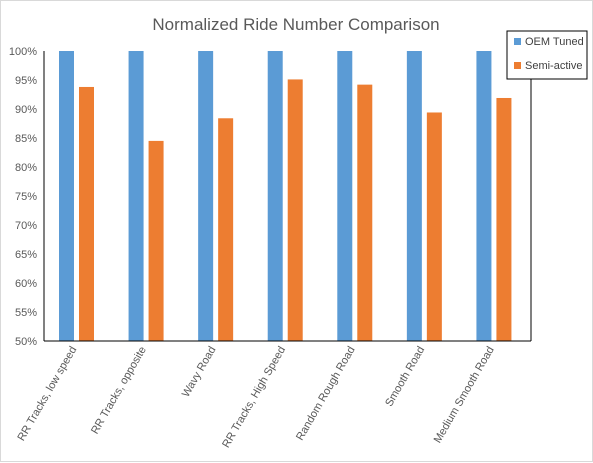  What do you see at coordinates (47, 394) in the screenshot?
I see `x-category-label: RR Tracks, low speed` at bounding box center [47, 394].